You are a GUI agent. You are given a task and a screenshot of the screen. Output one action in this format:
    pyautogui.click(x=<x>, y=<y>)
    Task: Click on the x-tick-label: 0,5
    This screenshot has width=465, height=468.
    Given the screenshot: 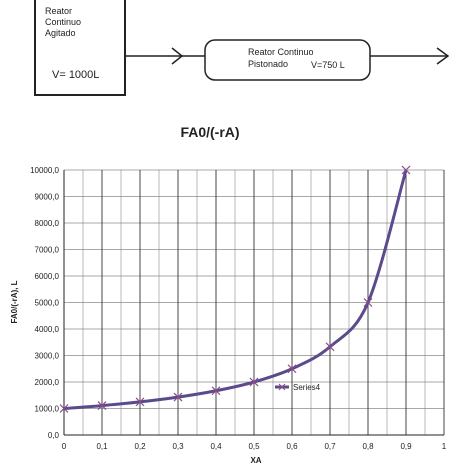 What is the action you would take?
    pyautogui.click(x=254, y=446)
    